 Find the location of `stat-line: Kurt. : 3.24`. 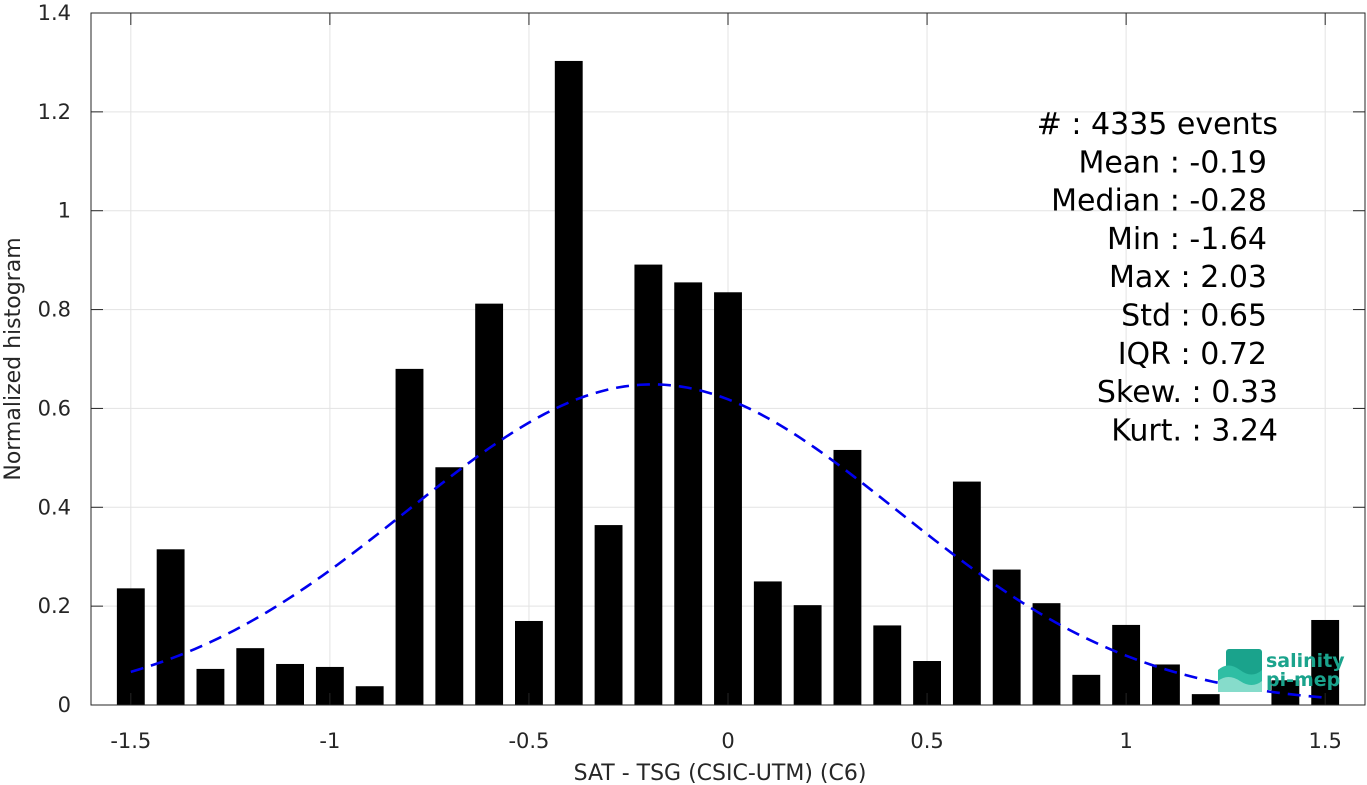

stat-line: Kurt. : 3.24 is located at coordinates (1194, 430).